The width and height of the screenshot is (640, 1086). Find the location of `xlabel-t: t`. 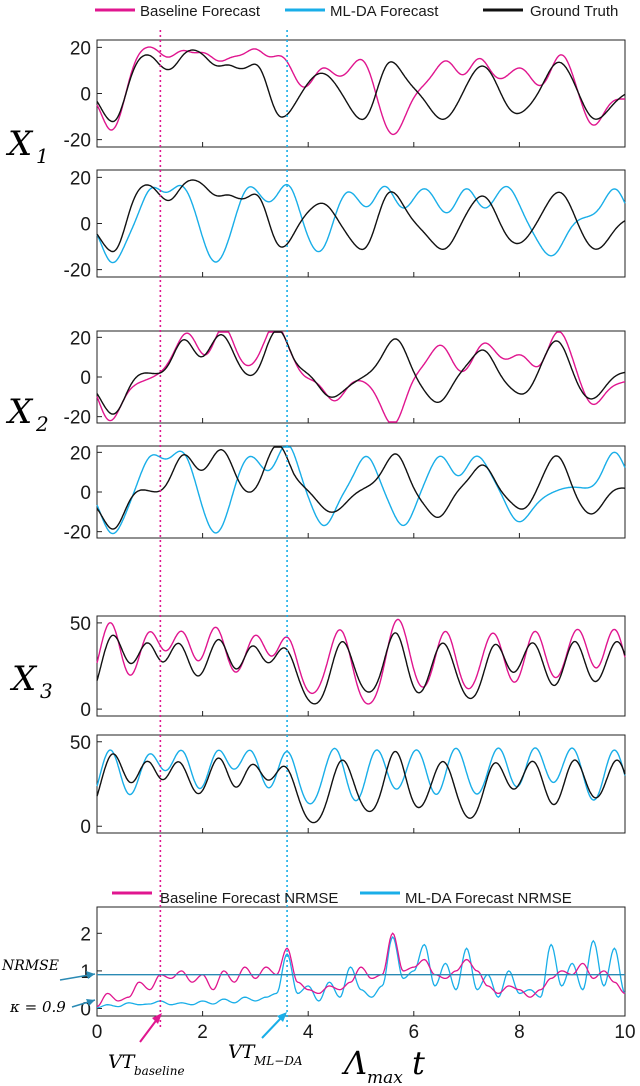

xlabel-t: t is located at coordinates (418, 1063).